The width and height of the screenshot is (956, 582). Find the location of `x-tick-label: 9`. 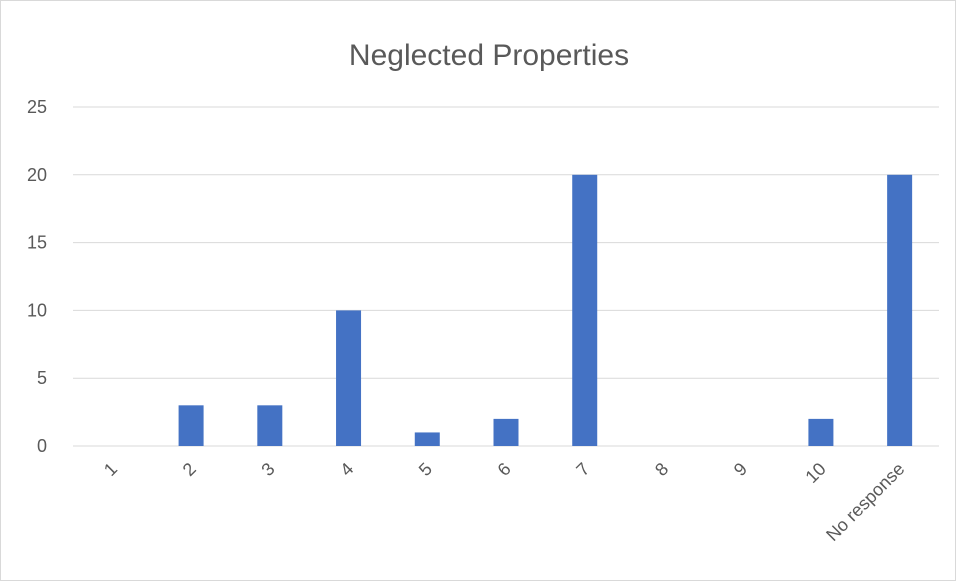

x-tick-label: 9 is located at coordinates (740, 469).